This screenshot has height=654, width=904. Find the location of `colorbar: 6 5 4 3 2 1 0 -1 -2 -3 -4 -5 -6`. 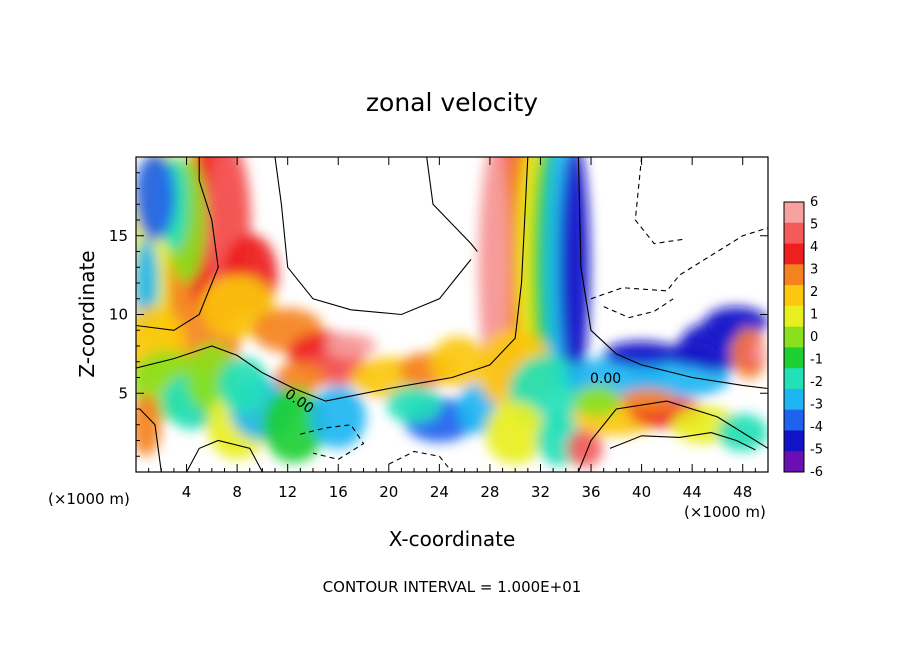

colorbar: 6 5 4 3 2 1 0 -1 -2 -3 -4 -5 -6 is located at coordinates (803, 337).